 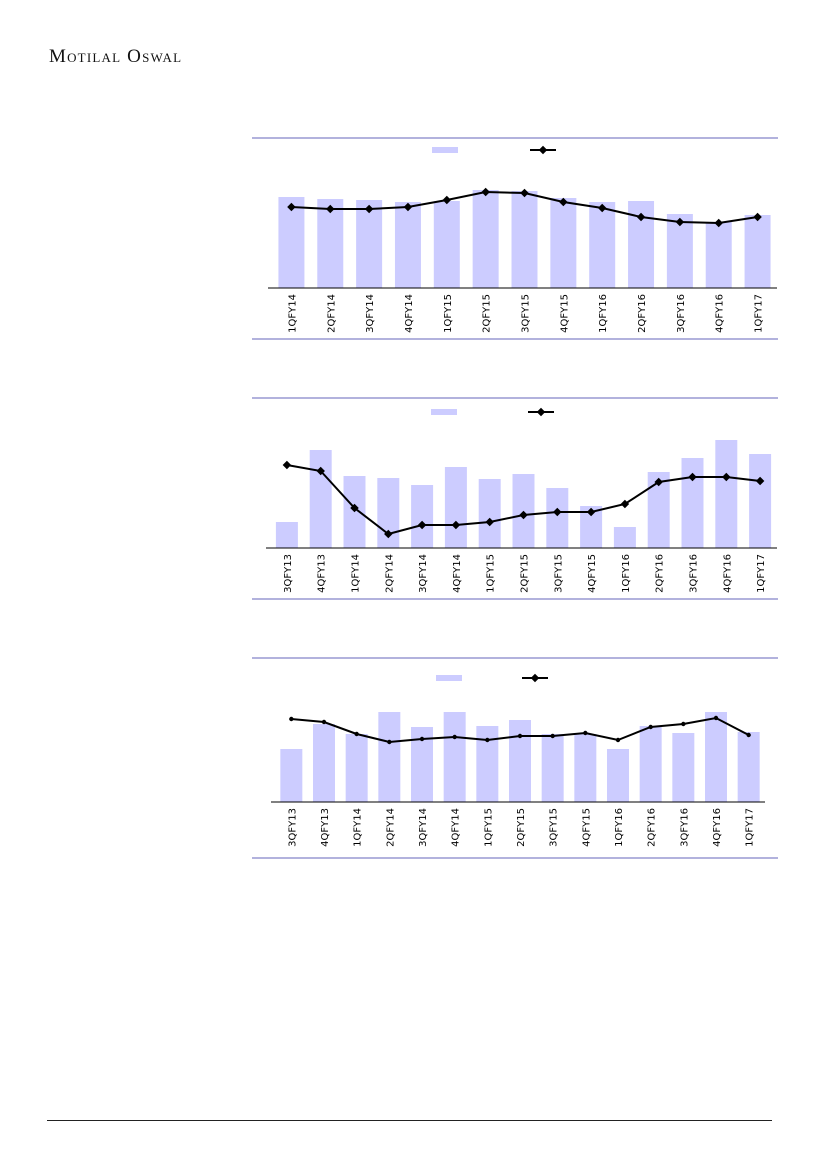 I want to click on x-tick-label: 1QFY14, so click(x=358, y=827).